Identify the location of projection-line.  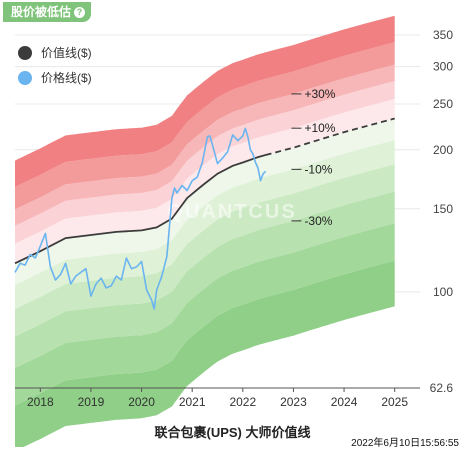
(330, 136).